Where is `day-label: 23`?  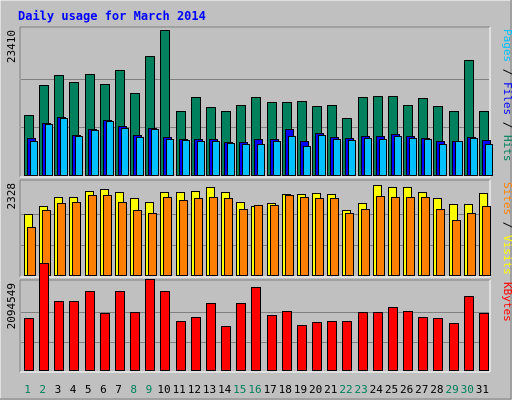 day-label: 23 is located at coordinates (360, 389).